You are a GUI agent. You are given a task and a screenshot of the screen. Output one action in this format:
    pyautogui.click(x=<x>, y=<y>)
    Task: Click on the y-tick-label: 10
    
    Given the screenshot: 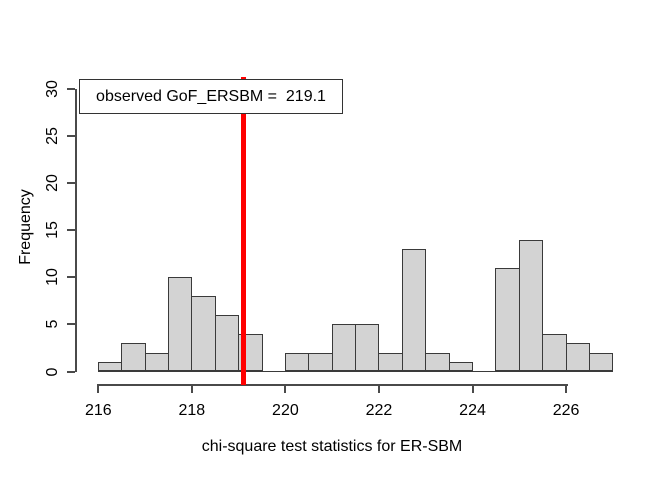 What is the action you would take?
    pyautogui.click(x=52, y=277)
    